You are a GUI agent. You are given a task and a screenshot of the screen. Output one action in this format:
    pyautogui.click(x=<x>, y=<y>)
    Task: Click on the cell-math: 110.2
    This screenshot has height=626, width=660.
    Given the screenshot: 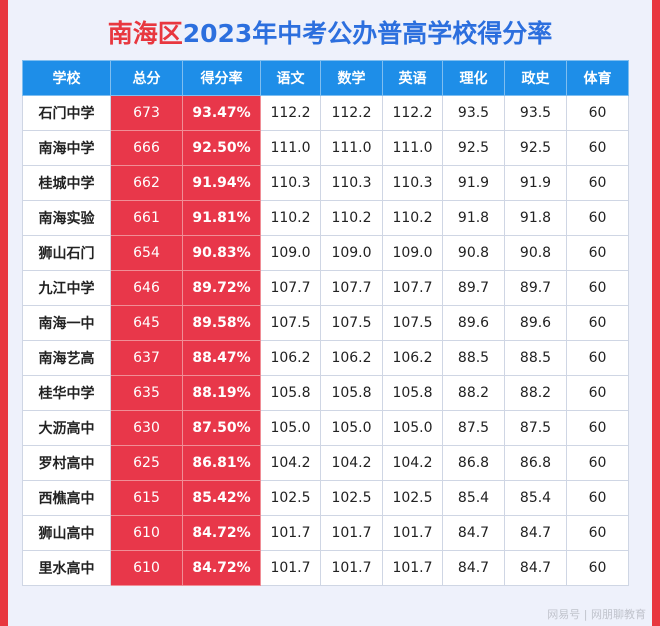 What is the action you would take?
    pyautogui.click(x=351, y=218)
    